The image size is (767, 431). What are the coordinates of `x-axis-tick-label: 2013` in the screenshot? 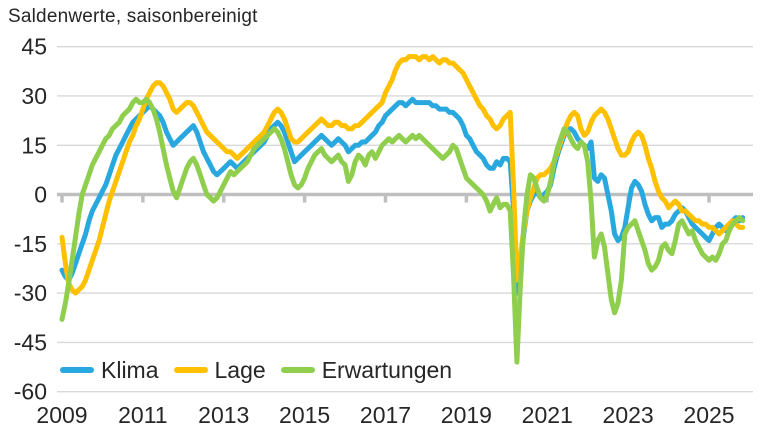 It's located at (223, 415).